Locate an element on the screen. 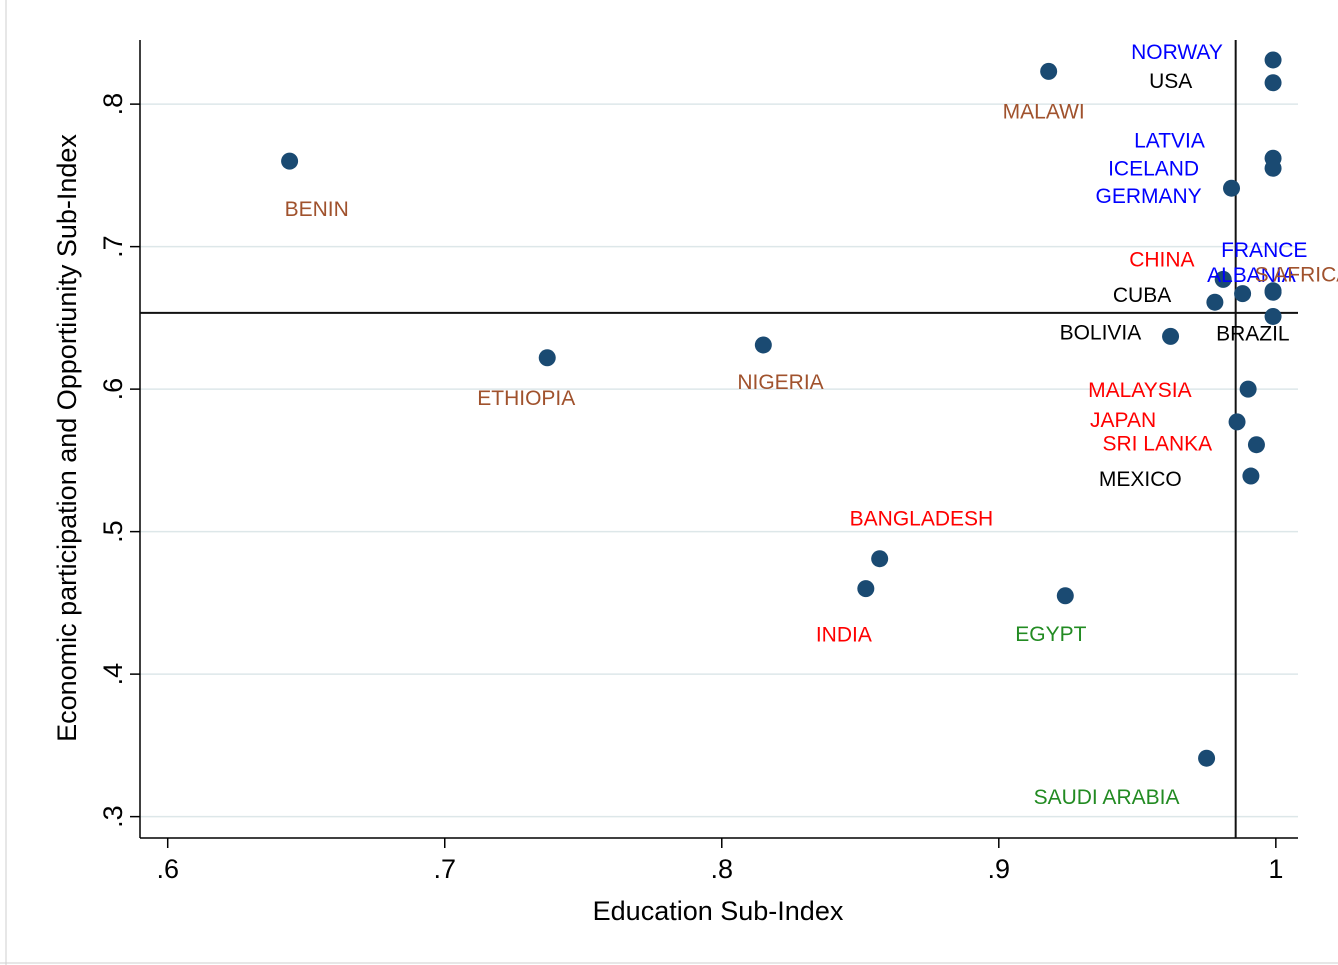  point-label: SAUDI ARABIA is located at coordinates (1107, 797).